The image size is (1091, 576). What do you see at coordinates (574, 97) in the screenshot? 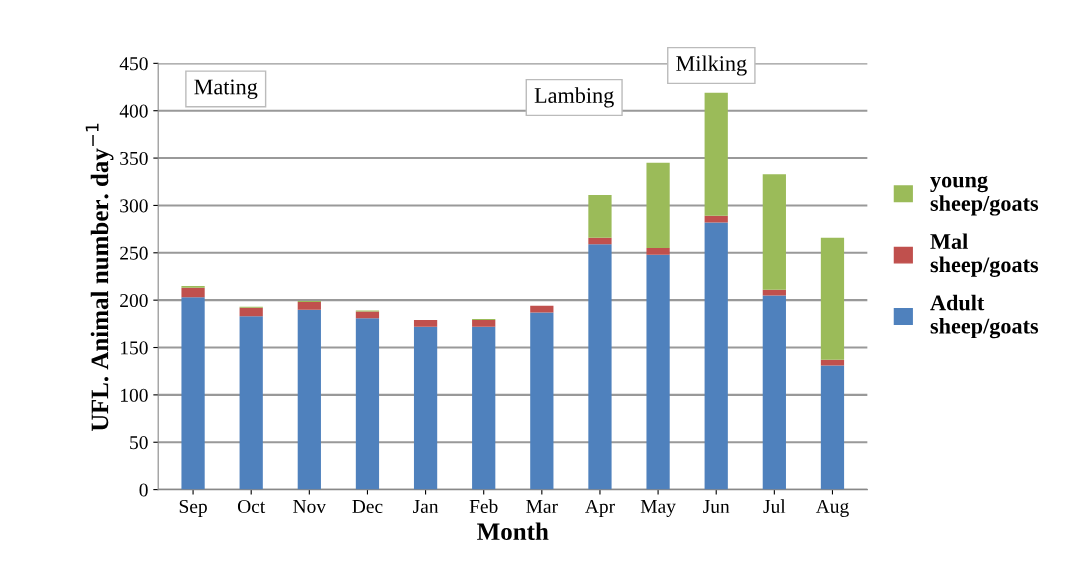
I see `annotation: Lambing` at bounding box center [574, 97].